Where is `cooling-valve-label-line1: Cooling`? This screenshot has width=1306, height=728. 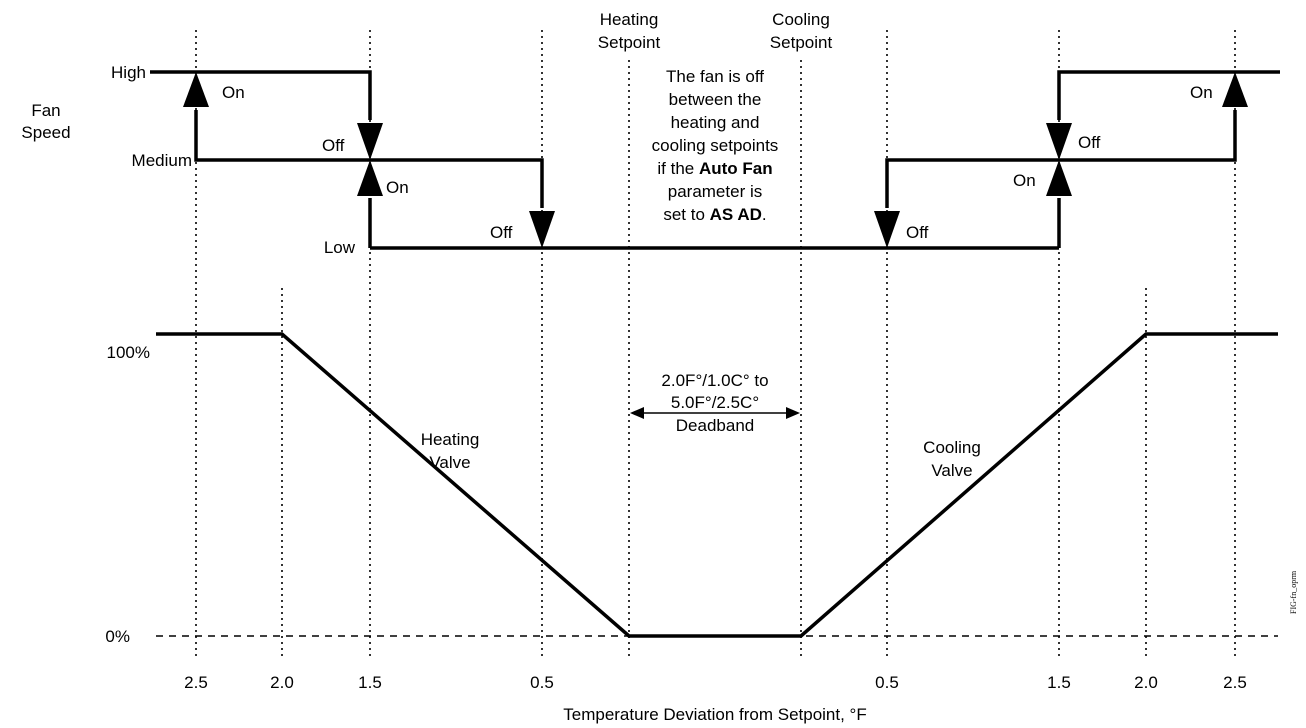
cooling-valve-label-line1: Cooling is located at coordinates (952, 447).